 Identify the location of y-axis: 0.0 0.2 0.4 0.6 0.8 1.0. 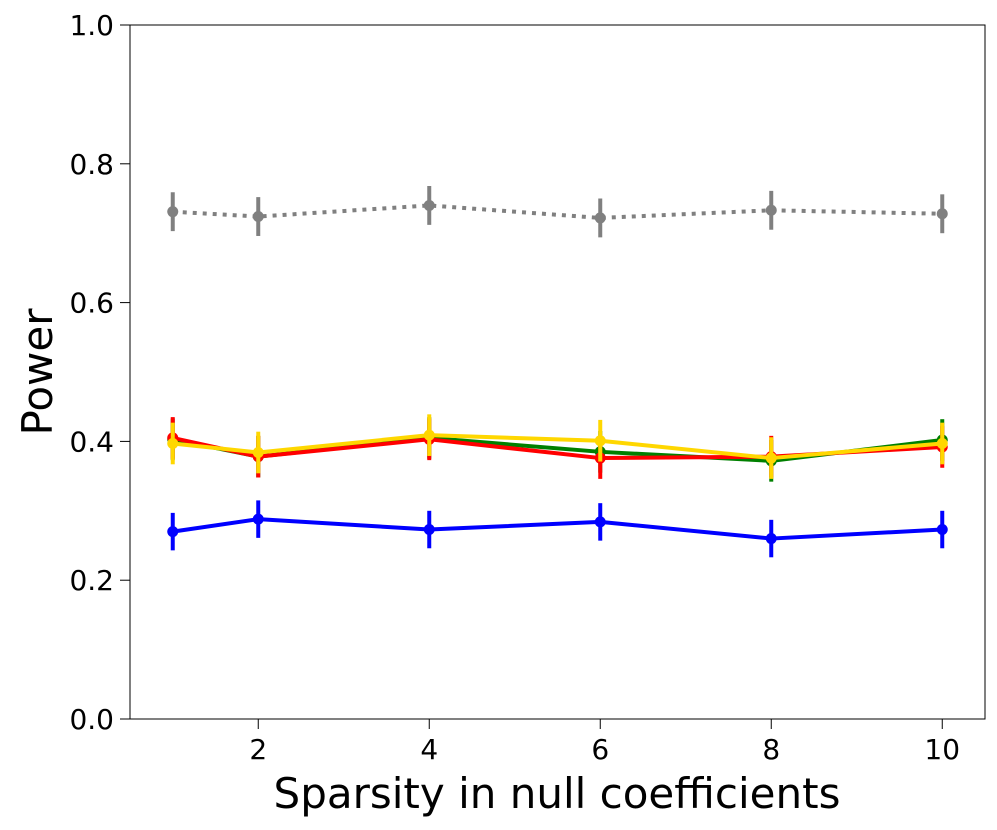
(99, 372).